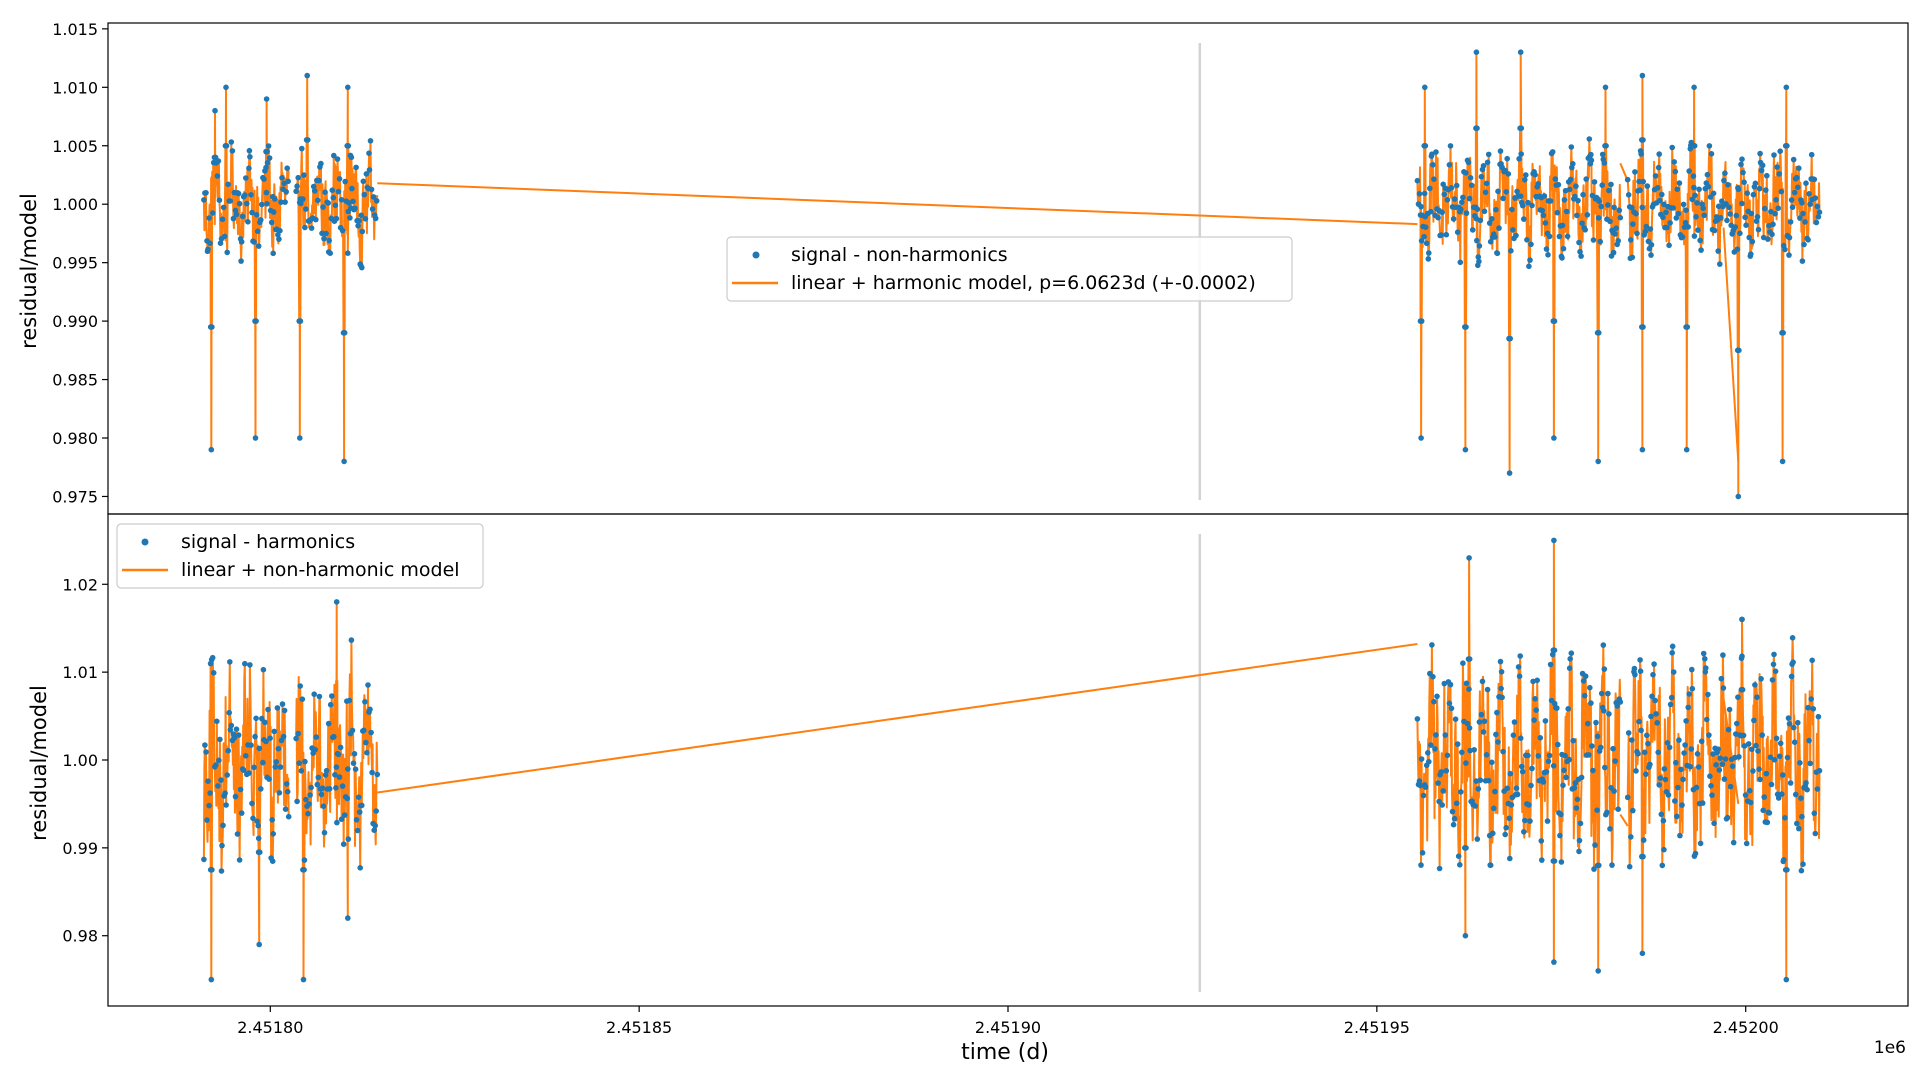 The height and width of the screenshot is (1080, 1920). I want to click on top-legend-label-signal: signal - non-harmonics, so click(899, 255).